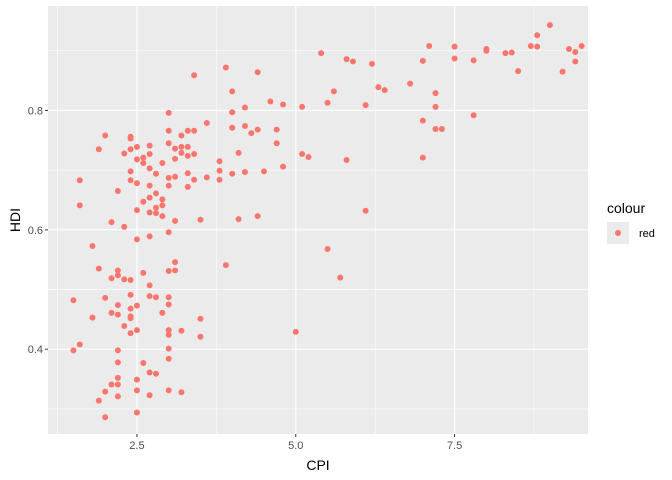  I want to click on x-tick-label: 2.5, so click(136, 446).